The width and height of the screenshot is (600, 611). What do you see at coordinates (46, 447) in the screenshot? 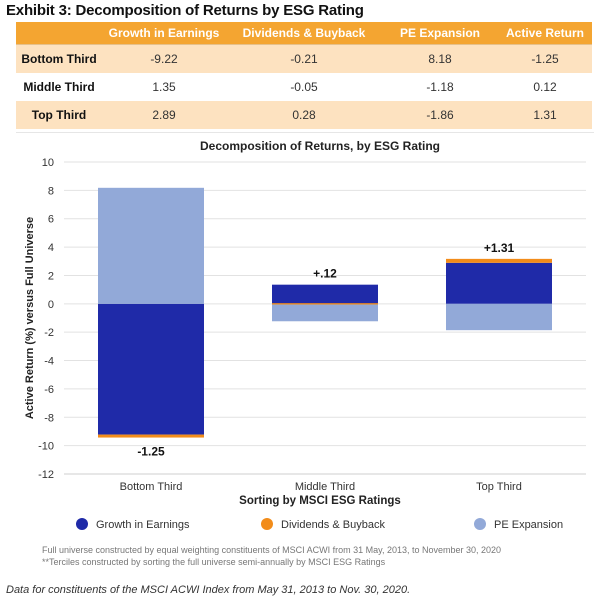
I see `y-tick-label: -10` at bounding box center [46, 447].